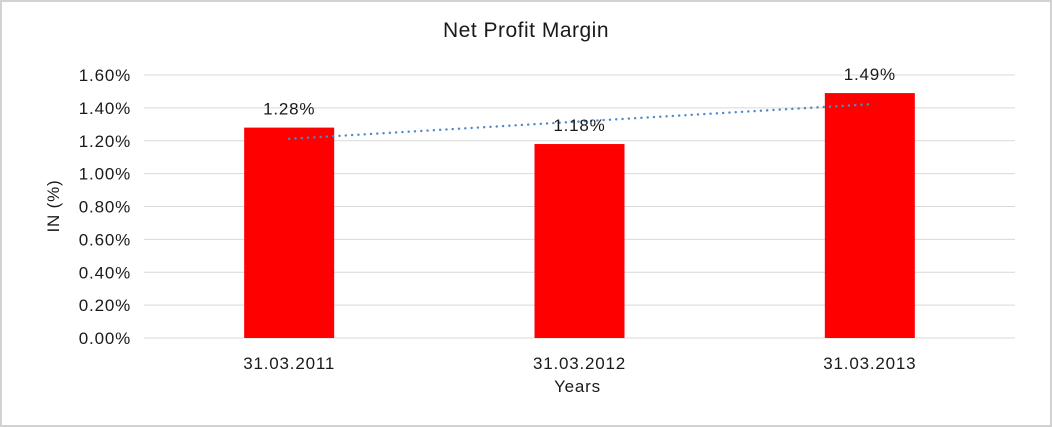  What do you see at coordinates (105, 108) in the screenshot?
I see `y-tick-label: 1.40%` at bounding box center [105, 108].